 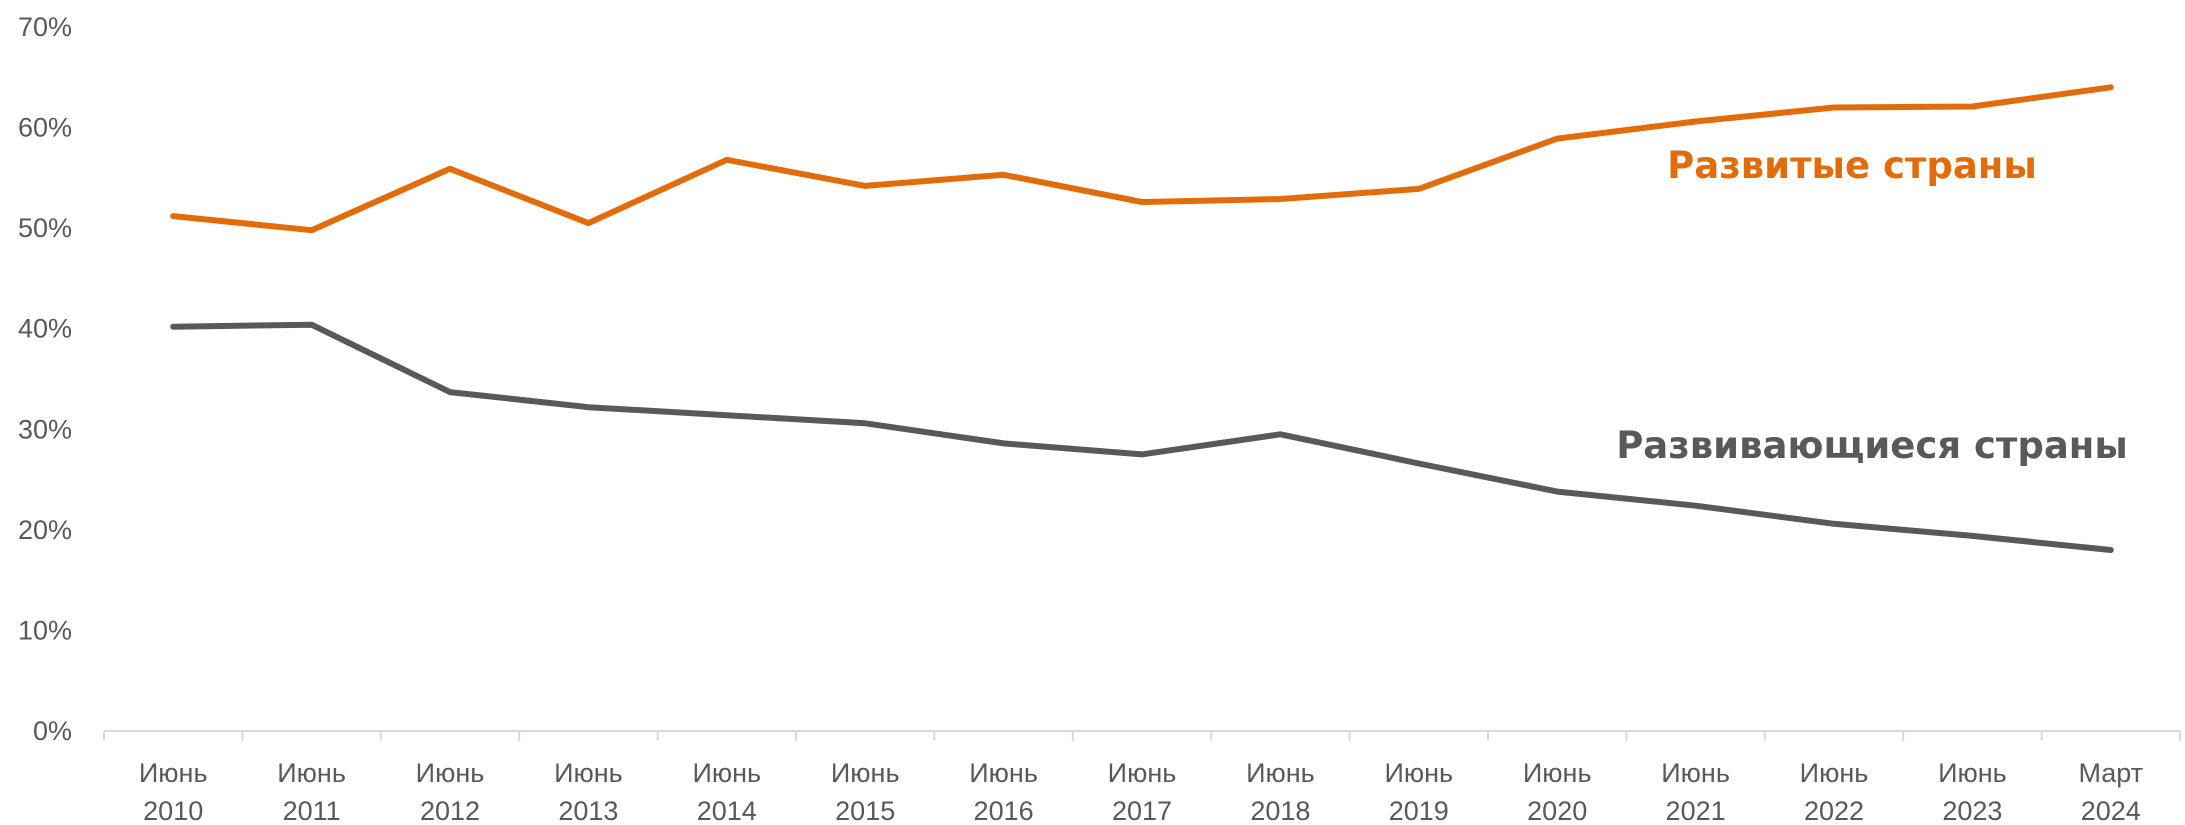 What do you see at coordinates (1972, 810) in the screenshot?
I see `x-tick-label-line: 2023` at bounding box center [1972, 810].